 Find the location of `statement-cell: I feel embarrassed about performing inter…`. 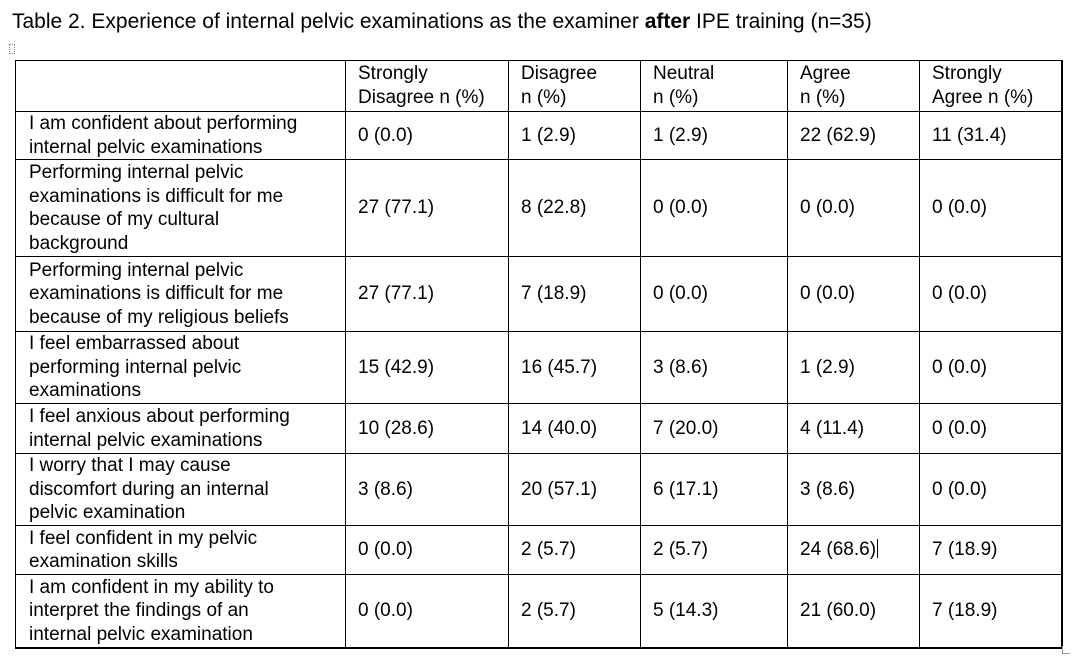

statement-cell: I feel embarrassed about performing inter… is located at coordinates (180, 367).